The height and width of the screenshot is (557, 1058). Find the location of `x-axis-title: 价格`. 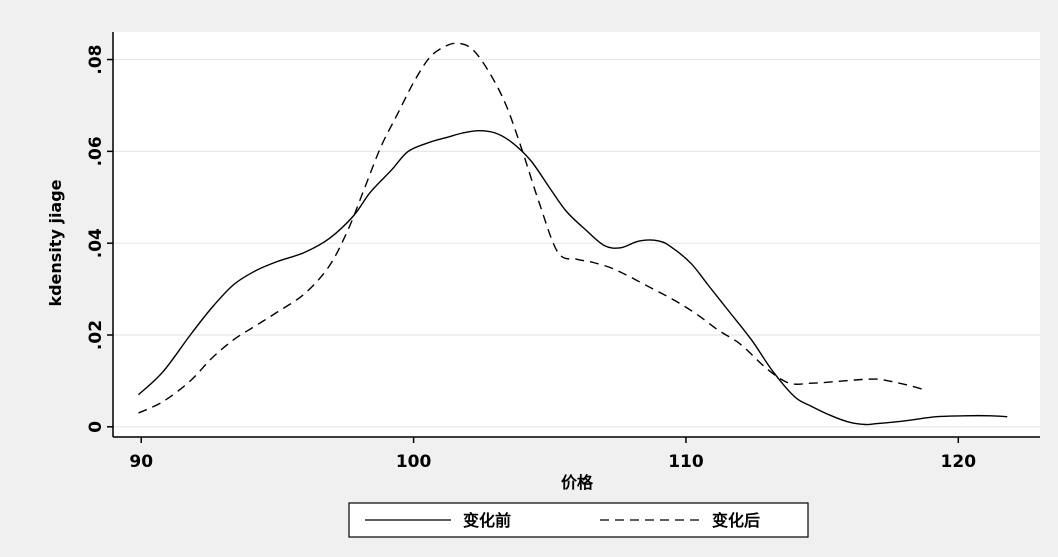

x-axis-title: 价格 is located at coordinates (577, 482).